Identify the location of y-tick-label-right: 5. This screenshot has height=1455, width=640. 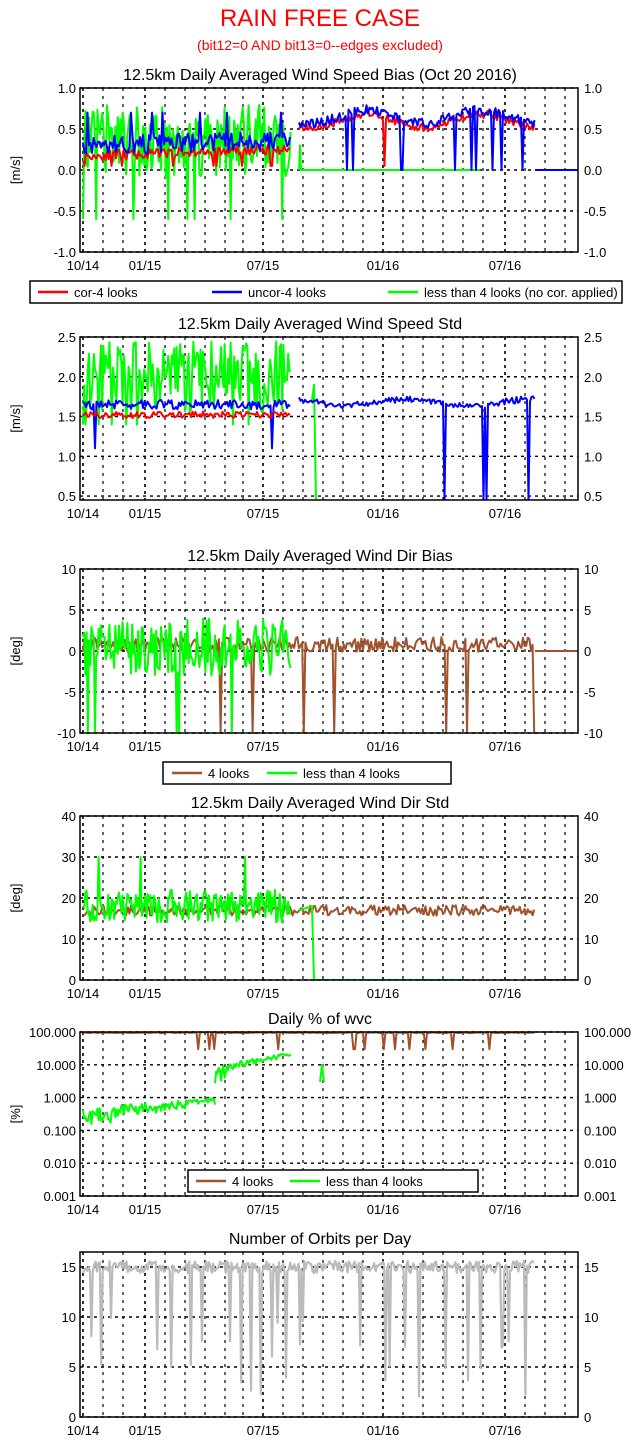
(587, 1367).